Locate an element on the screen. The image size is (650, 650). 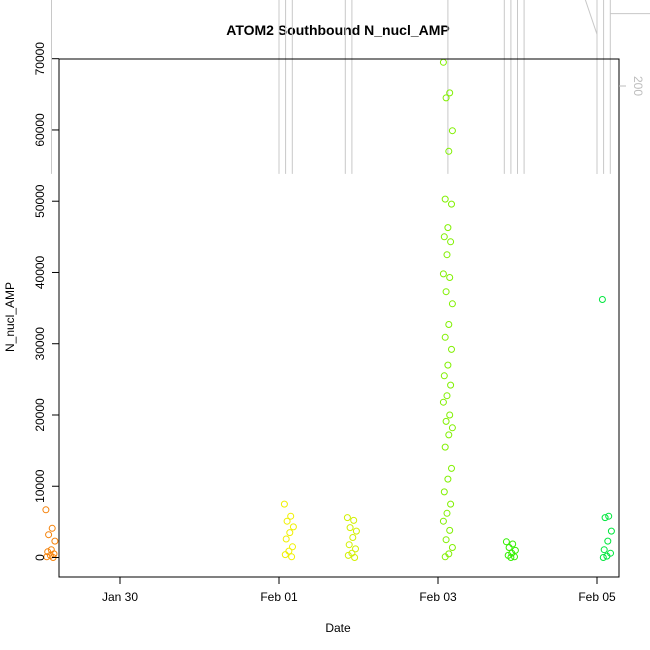
x-tick-label-0: Jan 30 is located at coordinates (120, 597).